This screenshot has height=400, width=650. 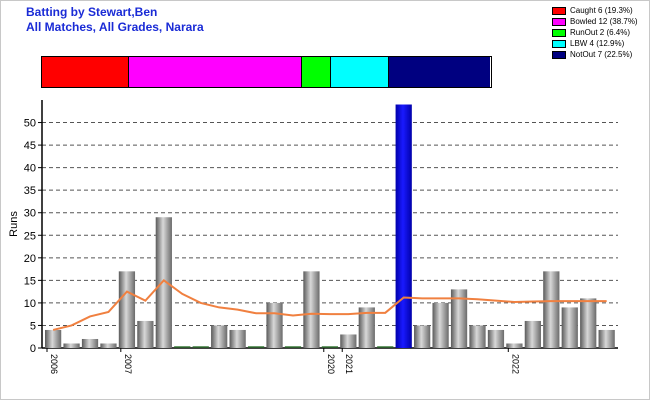 What do you see at coordinates (30, 214) in the screenshot?
I see `y-tick-label: 30` at bounding box center [30, 214].